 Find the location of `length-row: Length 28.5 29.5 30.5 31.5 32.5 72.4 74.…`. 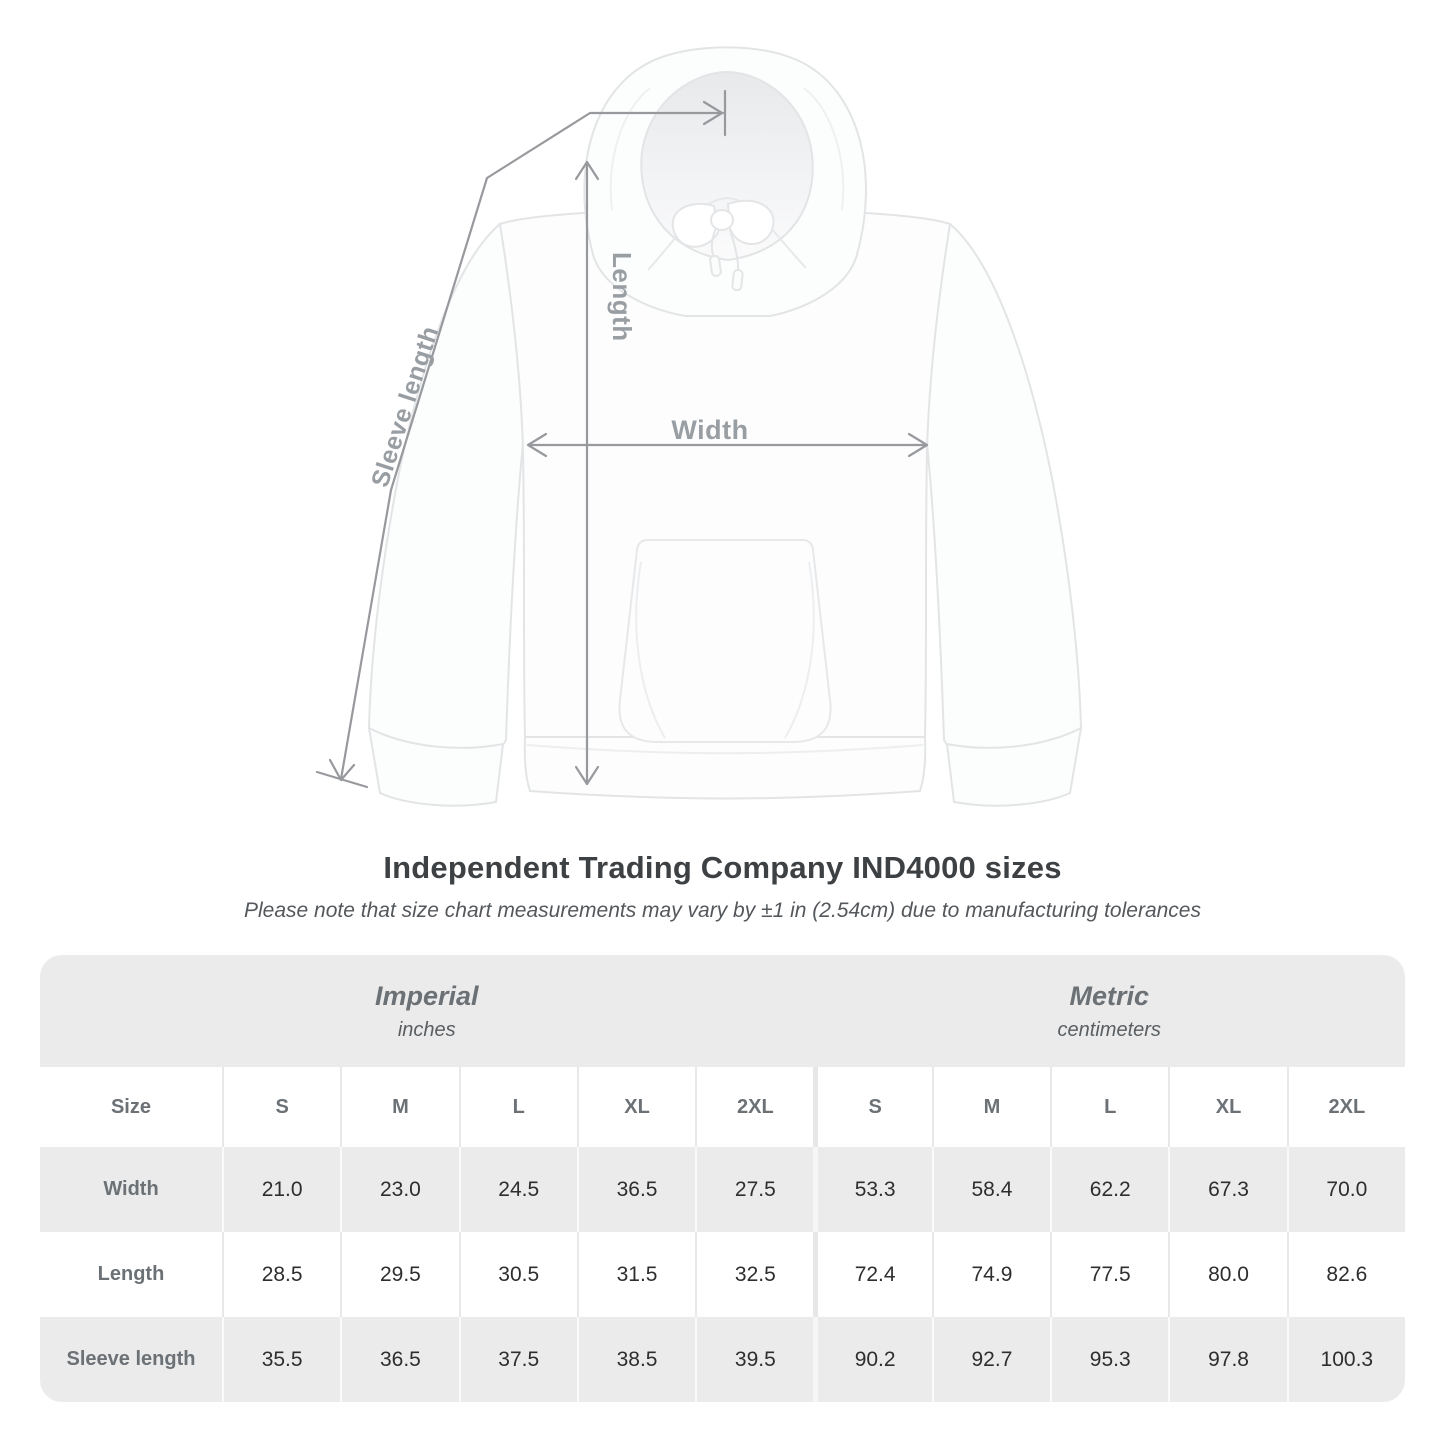

length-row: Length 28.5 29.5 30.5 31.5 32.5 72.4 74.… is located at coordinates (722, 1274).